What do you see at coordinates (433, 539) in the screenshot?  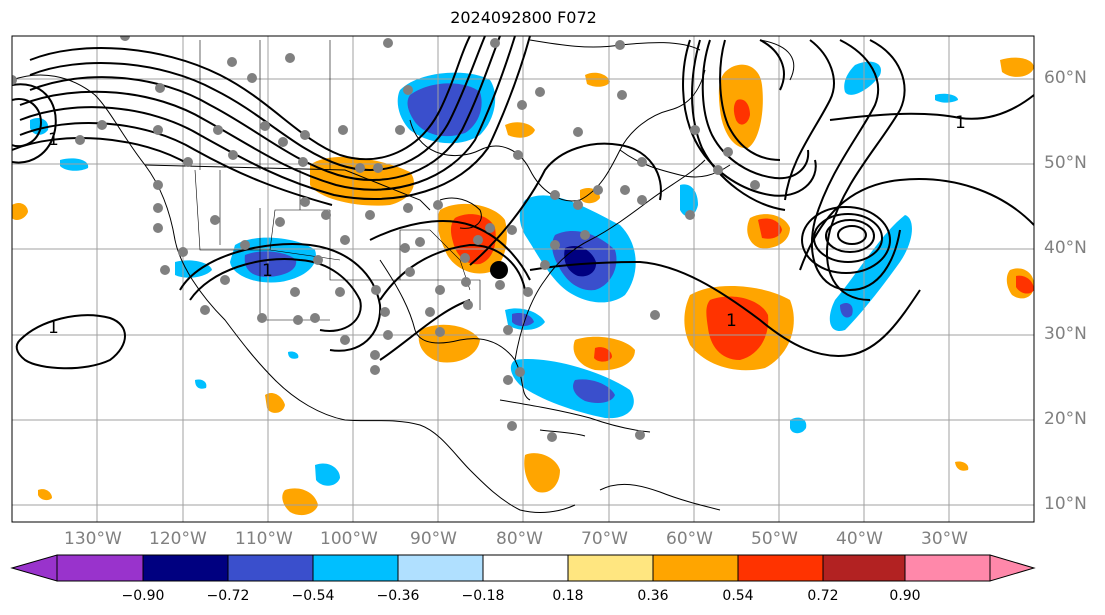 I see `lon-label: 90°W` at bounding box center [433, 539].